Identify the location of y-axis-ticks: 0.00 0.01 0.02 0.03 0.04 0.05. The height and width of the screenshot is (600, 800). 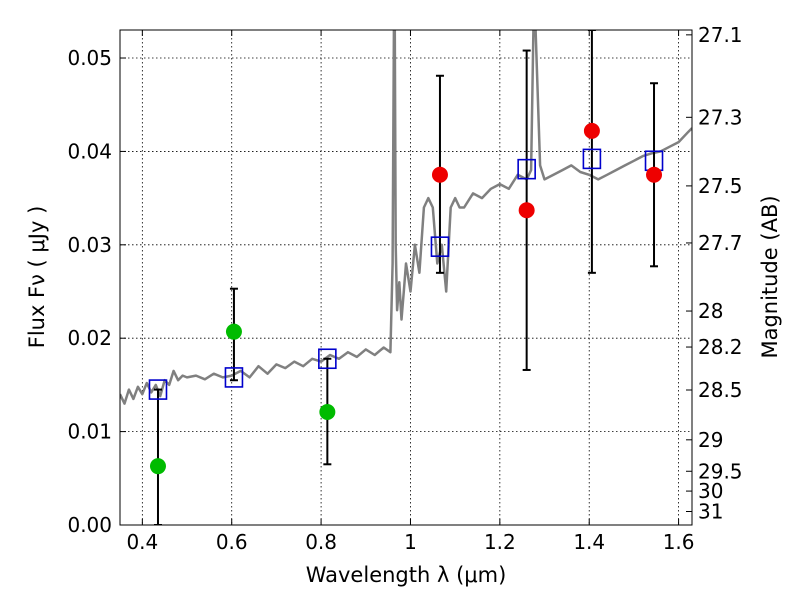
(96, 291).